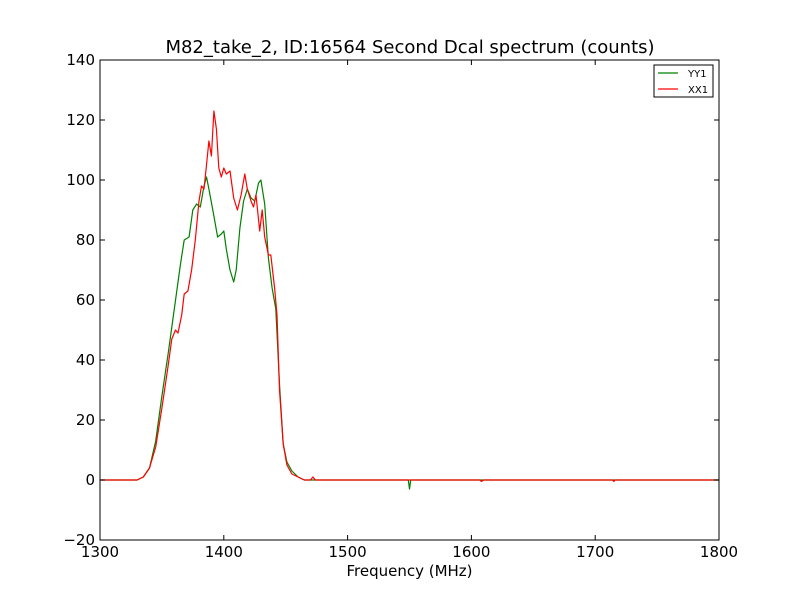 Image resolution: width=800 pixels, height=600 pixels. Describe the element at coordinates (224, 552) in the screenshot. I see `x-tick-label: 1400` at that location.